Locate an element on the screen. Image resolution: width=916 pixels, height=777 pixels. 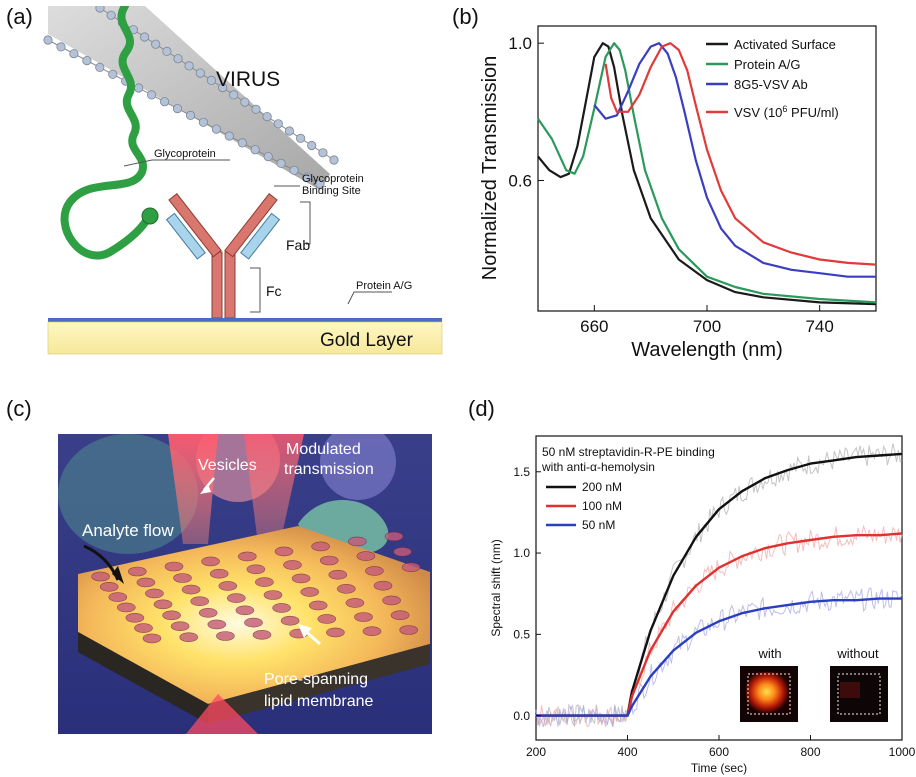
callout-lines is located at coordinates (257, 236).